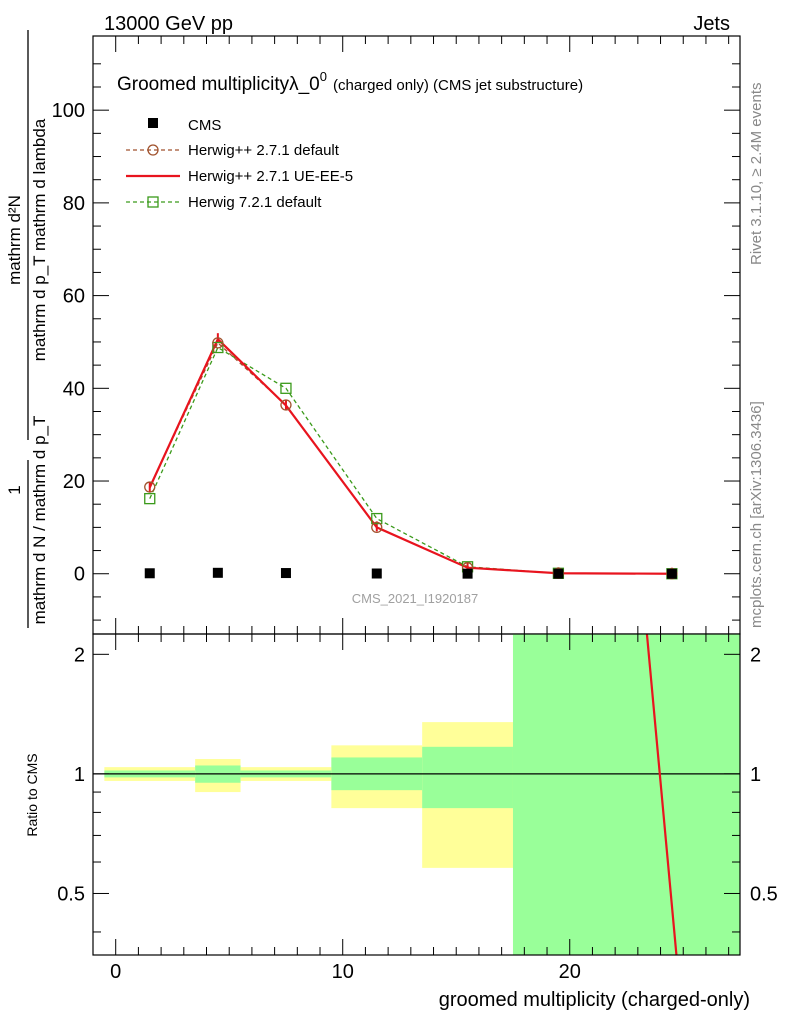 Image resolution: width=786 pixels, height=1024 pixels. I want to click on main-ylabel-line1: mathrm d²N, so click(14, 240).